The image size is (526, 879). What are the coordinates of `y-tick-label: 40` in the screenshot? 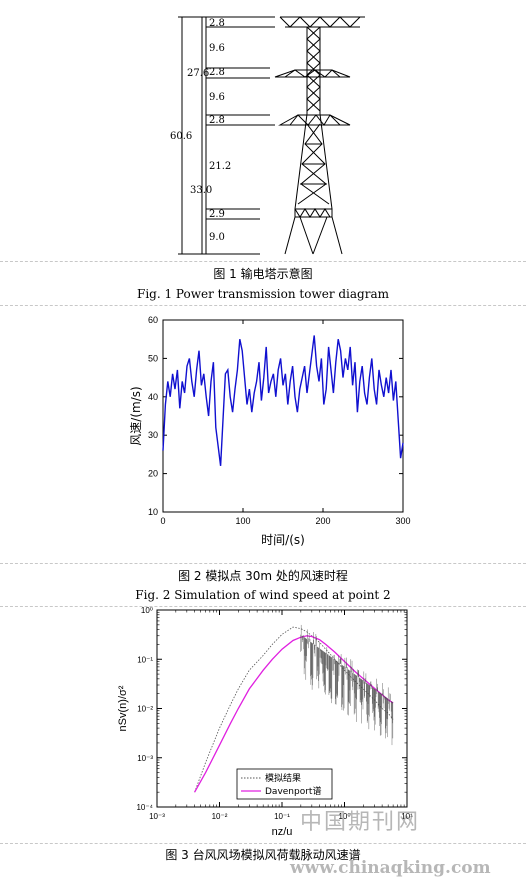 It's located at (153, 397).